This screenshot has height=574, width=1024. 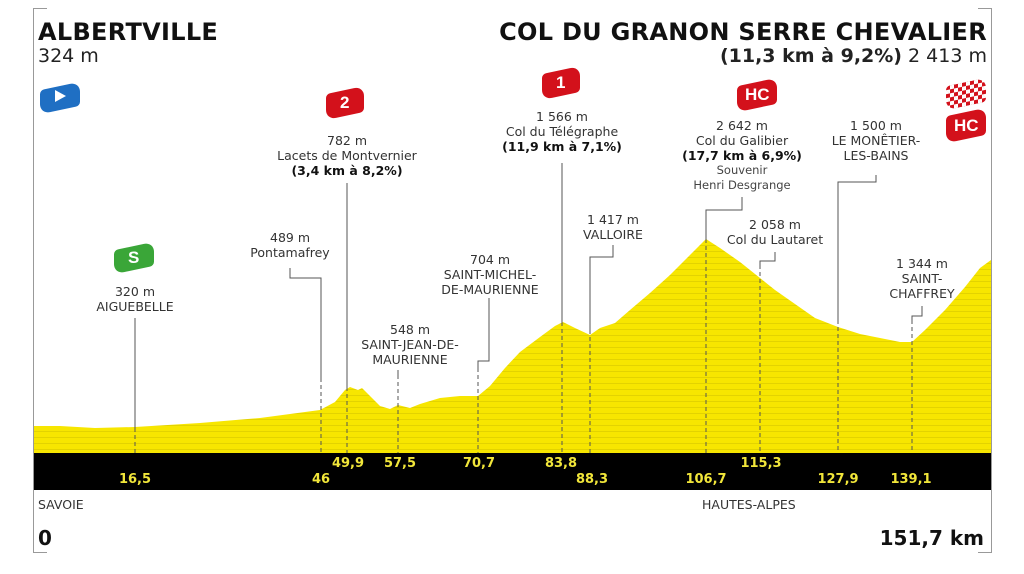 What do you see at coordinates (749, 504) in the screenshot?
I see `region-hautes-alpes: HAUTES-ALPES` at bounding box center [749, 504].